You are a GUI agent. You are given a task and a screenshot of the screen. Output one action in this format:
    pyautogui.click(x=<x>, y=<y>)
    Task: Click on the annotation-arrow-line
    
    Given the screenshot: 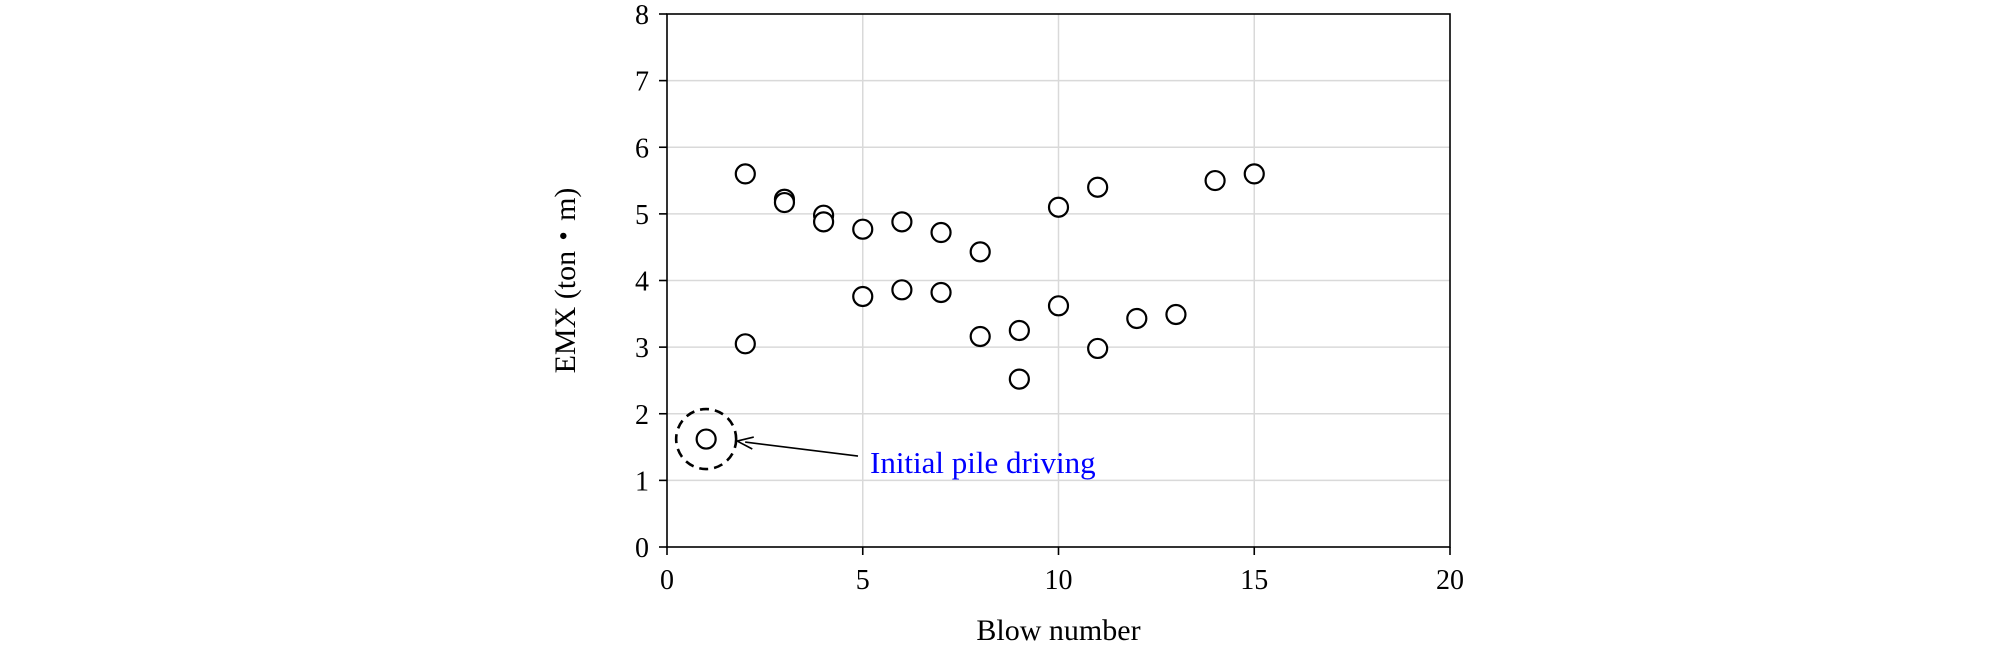 What is the action you would take?
    pyautogui.click(x=802, y=449)
    